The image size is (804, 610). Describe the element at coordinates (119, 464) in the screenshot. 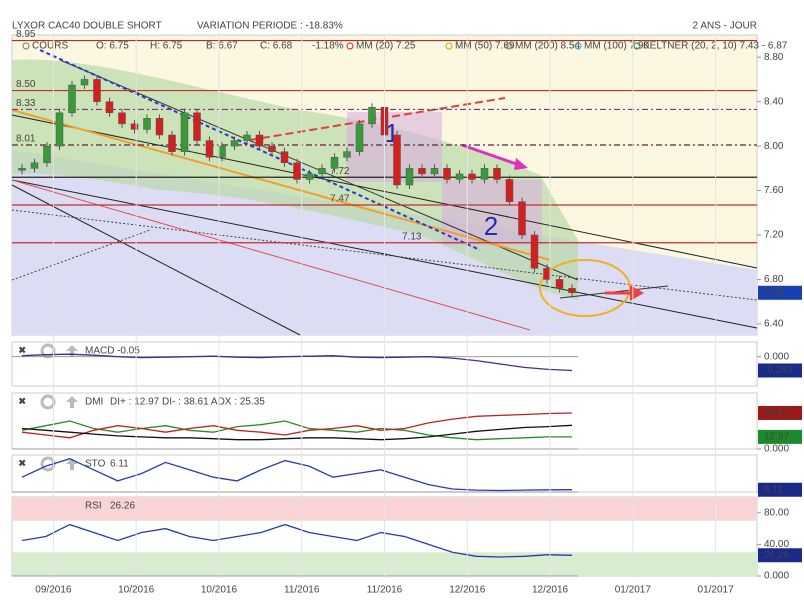

I see `indicator-value: 6.11` at that location.